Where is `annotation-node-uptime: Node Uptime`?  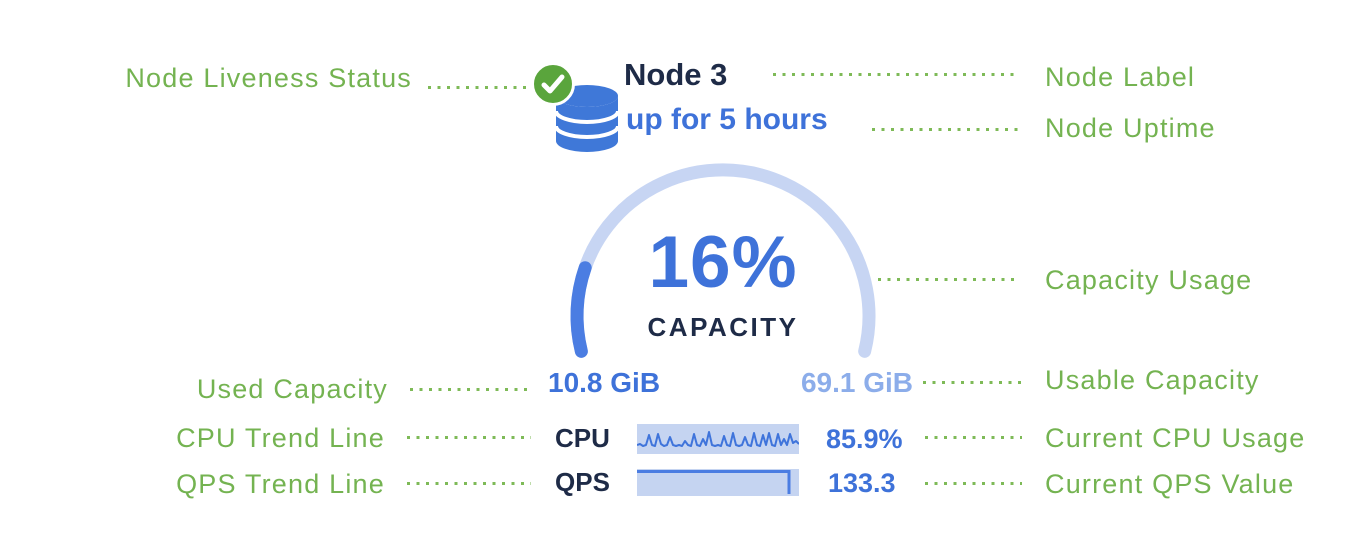
annotation-node-uptime: Node Uptime is located at coordinates (1130, 128).